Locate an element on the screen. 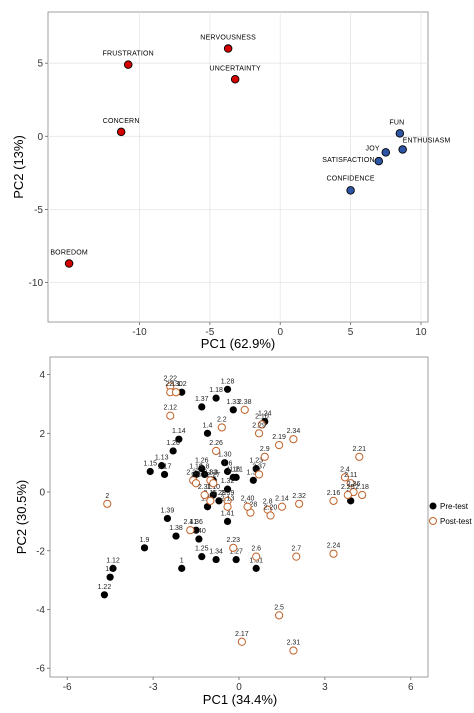  pre-test-point-label: 1.20 is located at coordinates (173, 443).